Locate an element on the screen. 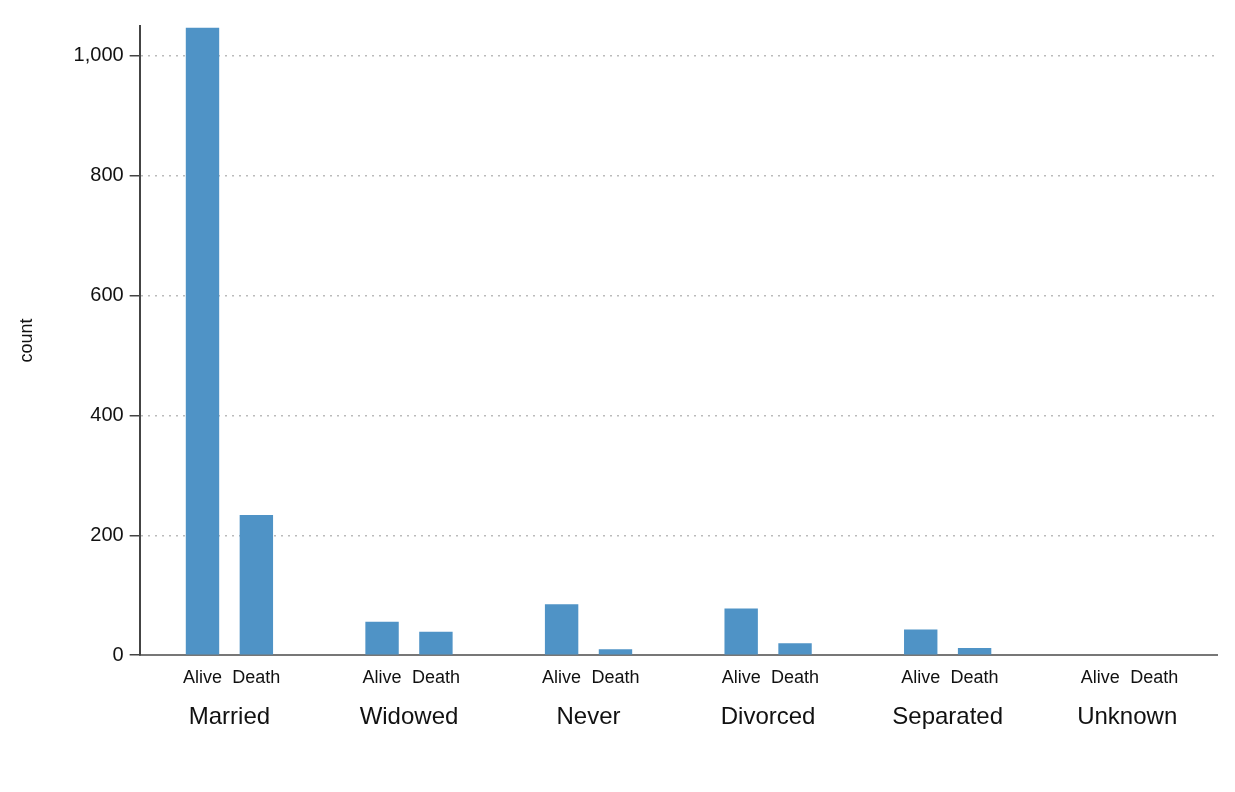  y-tick-label: 800 is located at coordinates (107, 174).